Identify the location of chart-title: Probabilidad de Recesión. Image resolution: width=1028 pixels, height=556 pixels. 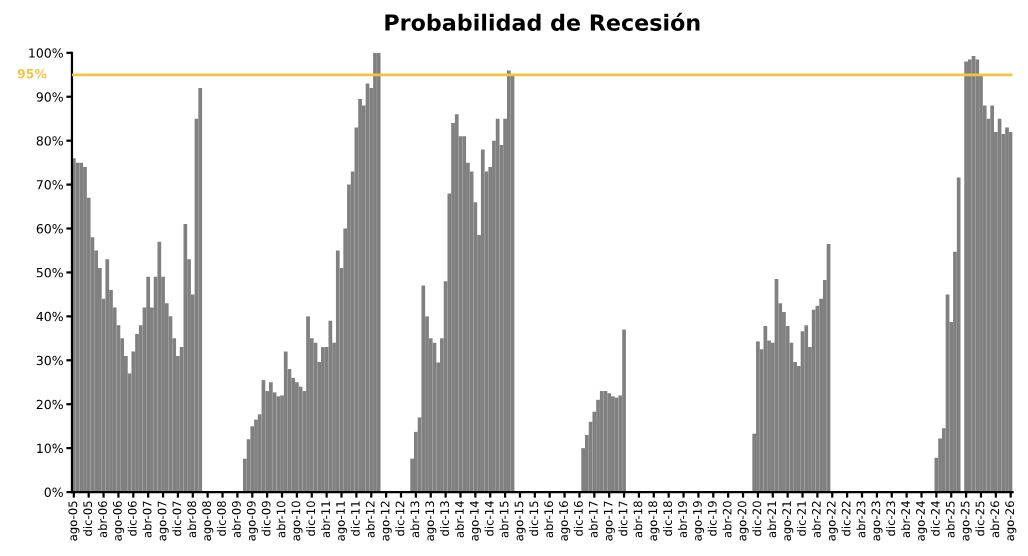
(542, 21).